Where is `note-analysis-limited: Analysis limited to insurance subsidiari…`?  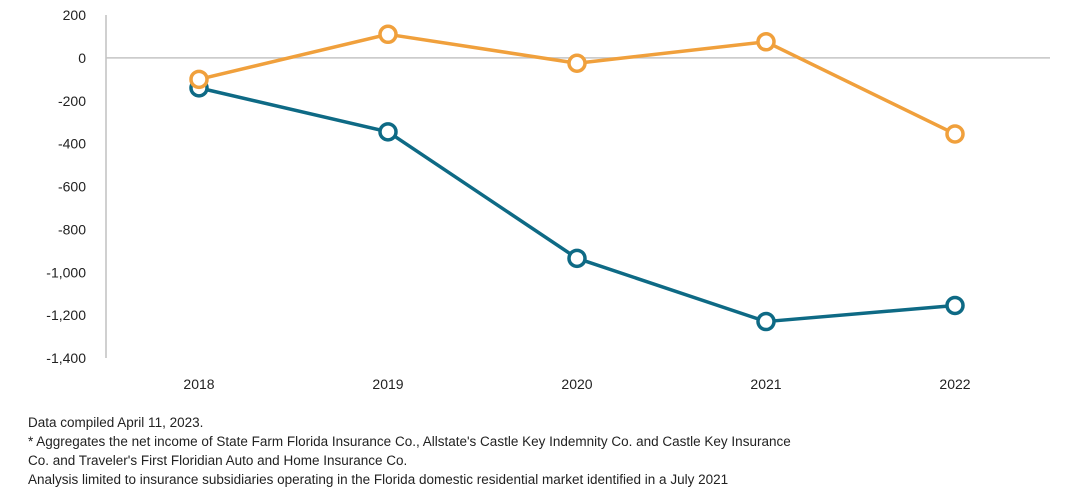
note-analysis-limited: Analysis limited to insurance subsidiari… is located at coordinates (378, 479).